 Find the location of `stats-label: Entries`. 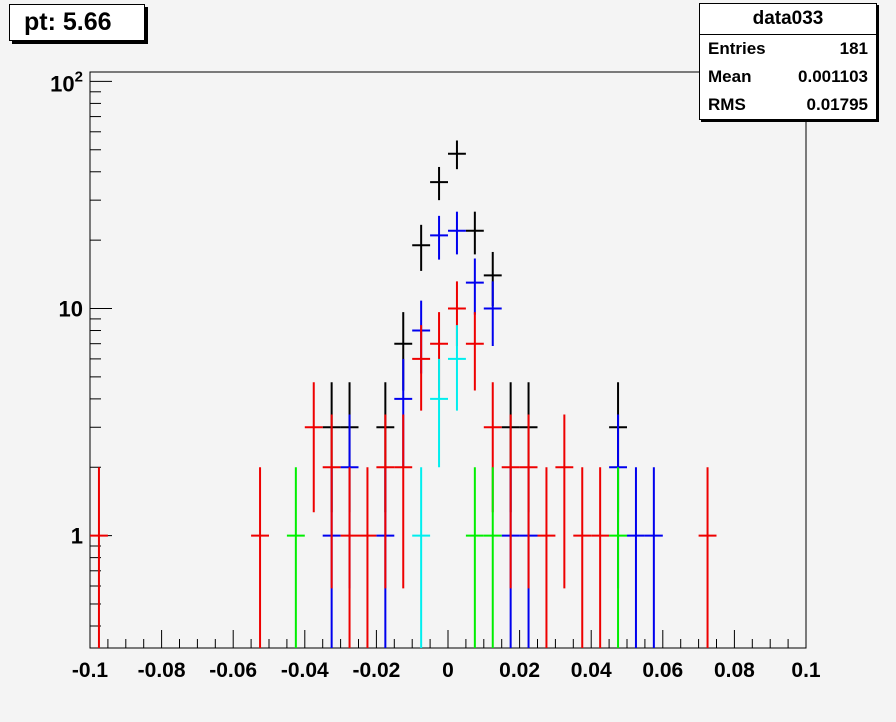

stats-label: Entries is located at coordinates (737, 48).